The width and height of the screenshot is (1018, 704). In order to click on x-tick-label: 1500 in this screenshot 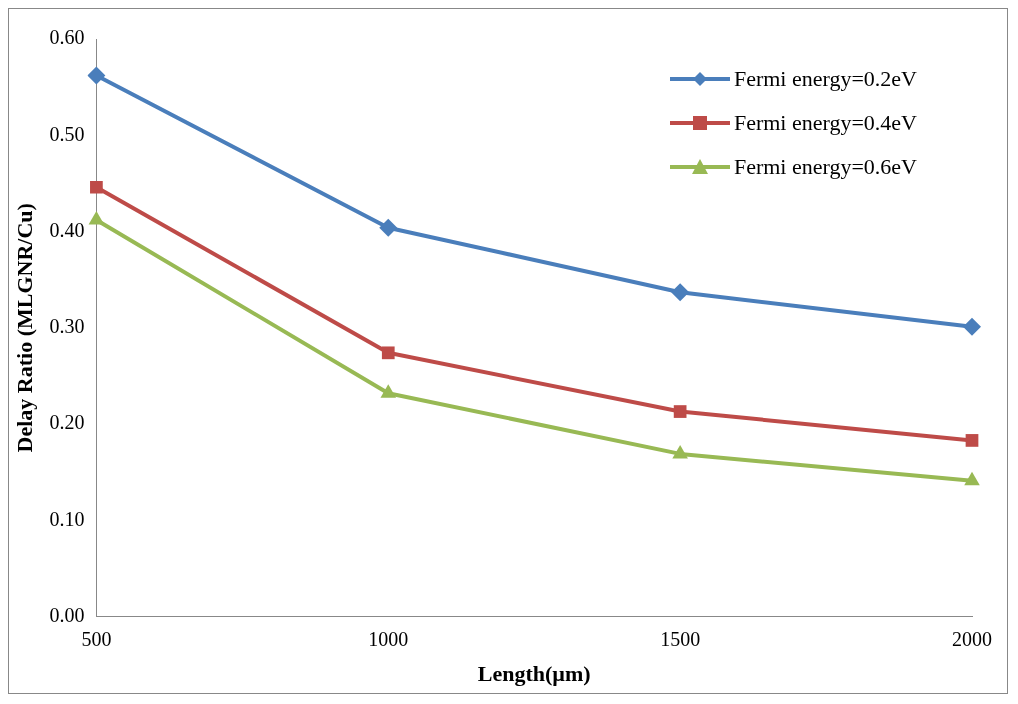, I will do `click(680, 638)`.